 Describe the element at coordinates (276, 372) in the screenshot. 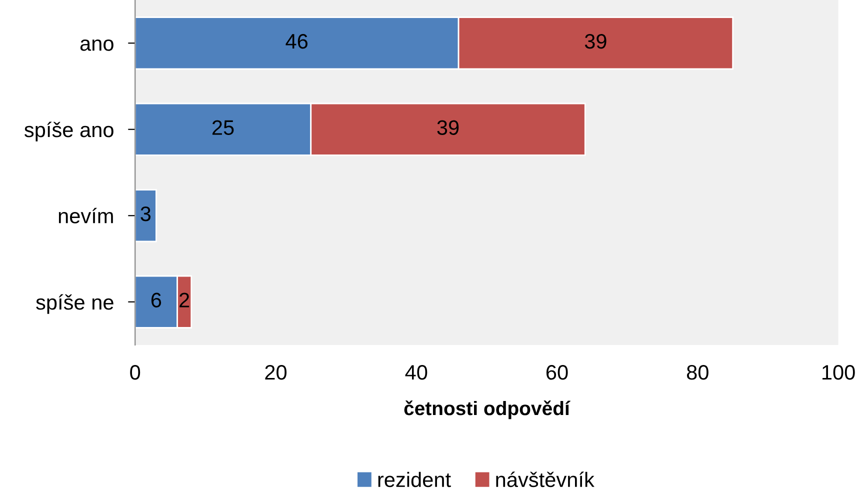

I see `x-tick-label: 20` at that location.